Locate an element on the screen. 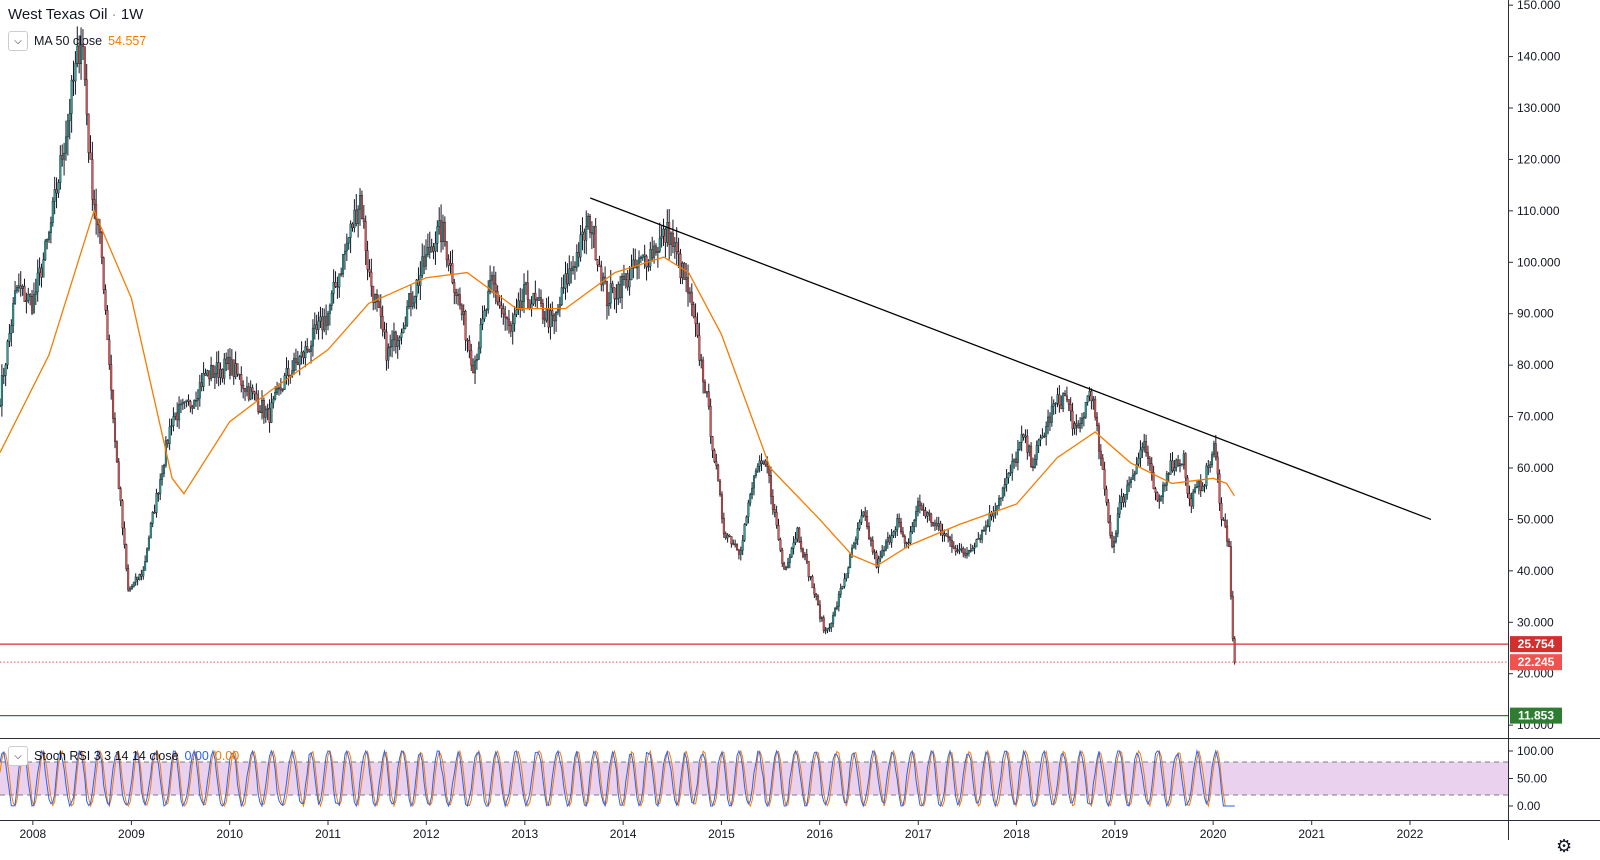 The height and width of the screenshot is (860, 1600). ma-legend-row: ⌵ MA 50 close 54.557 is located at coordinates (77, 41).